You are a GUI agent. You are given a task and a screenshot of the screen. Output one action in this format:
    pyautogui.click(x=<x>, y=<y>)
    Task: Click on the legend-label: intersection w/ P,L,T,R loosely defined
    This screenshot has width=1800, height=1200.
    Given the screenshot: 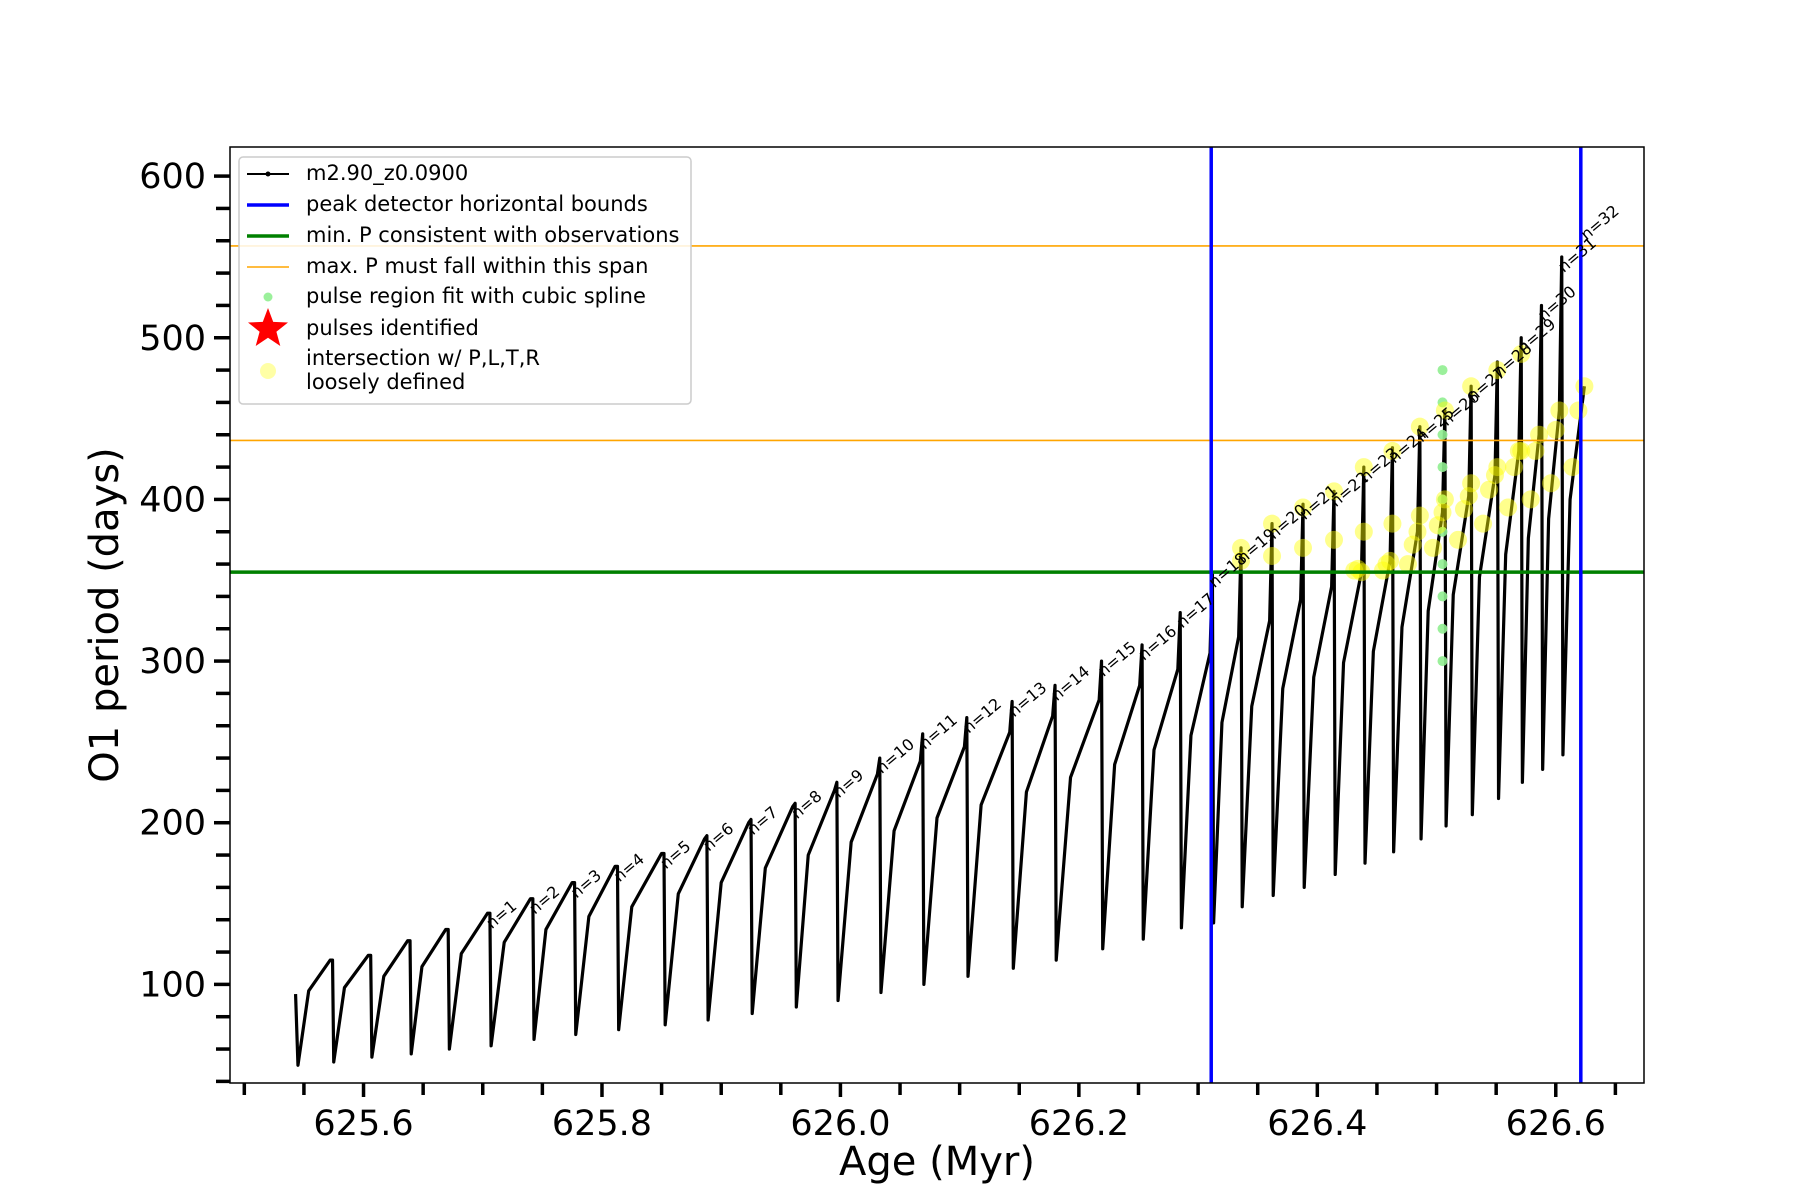 What is the action you would take?
    pyautogui.click(x=423, y=370)
    